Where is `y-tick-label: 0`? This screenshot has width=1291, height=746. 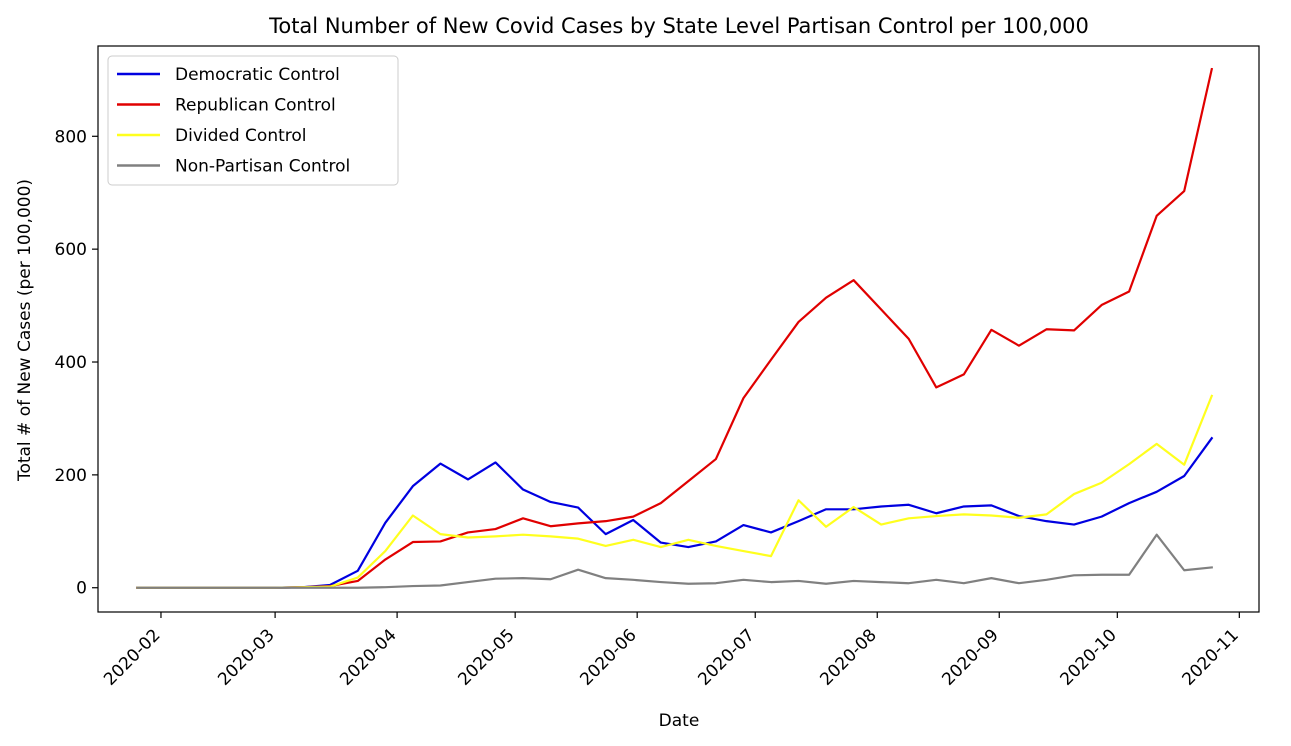
y-tick-label: 0 is located at coordinates (81, 589).